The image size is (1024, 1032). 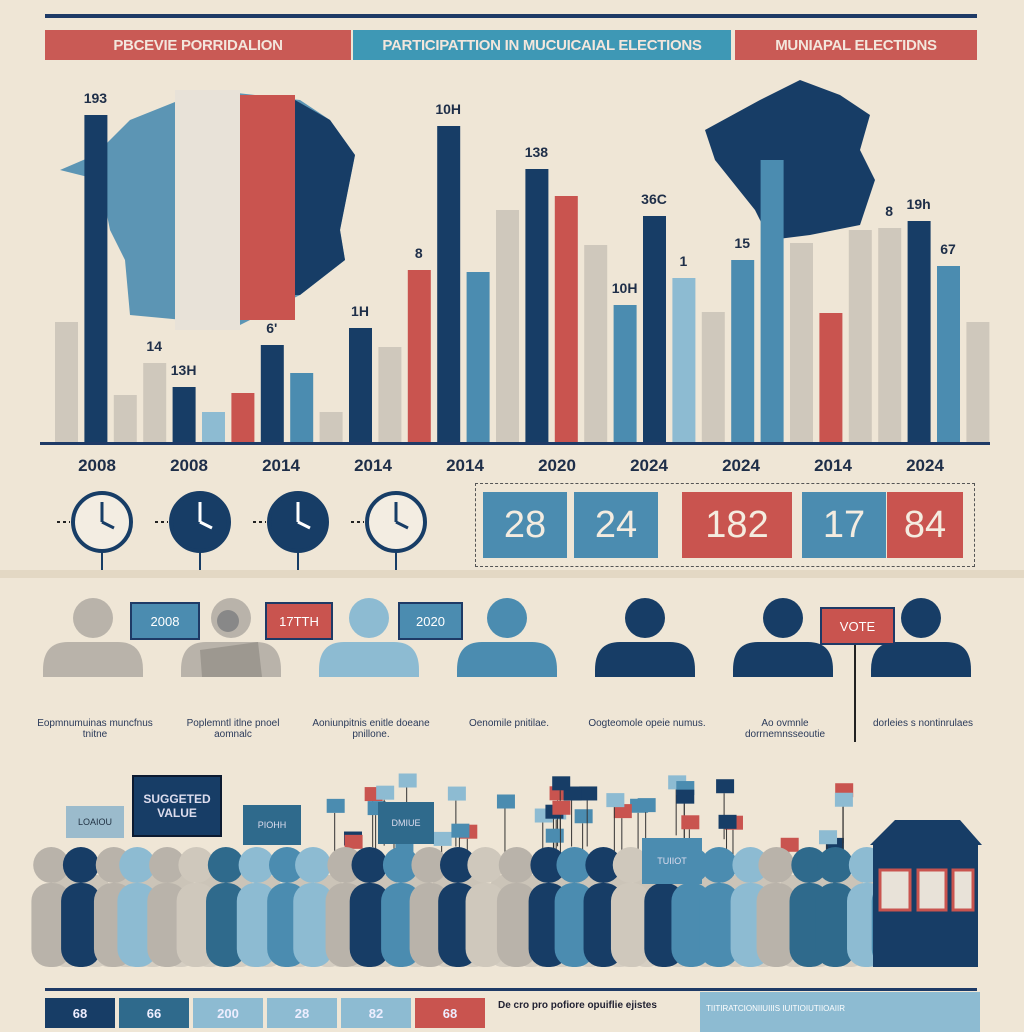 What do you see at coordinates (299, 621) in the screenshot?
I see `tag-17th: 17TTH` at bounding box center [299, 621].